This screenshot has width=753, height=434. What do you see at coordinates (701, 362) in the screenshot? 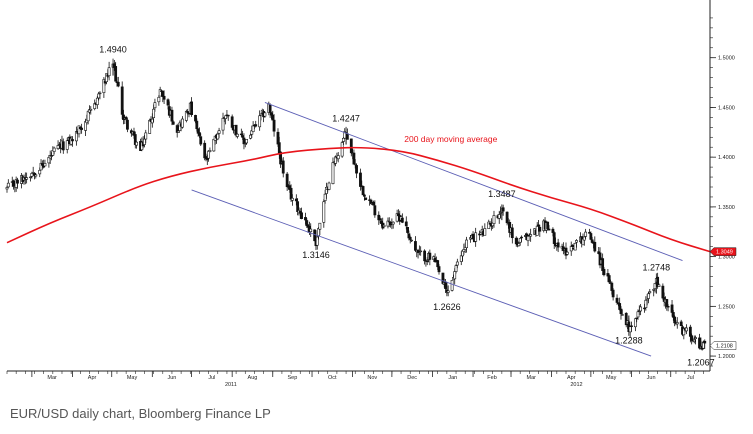
I see `price-annotation: 1.2067` at bounding box center [701, 362].